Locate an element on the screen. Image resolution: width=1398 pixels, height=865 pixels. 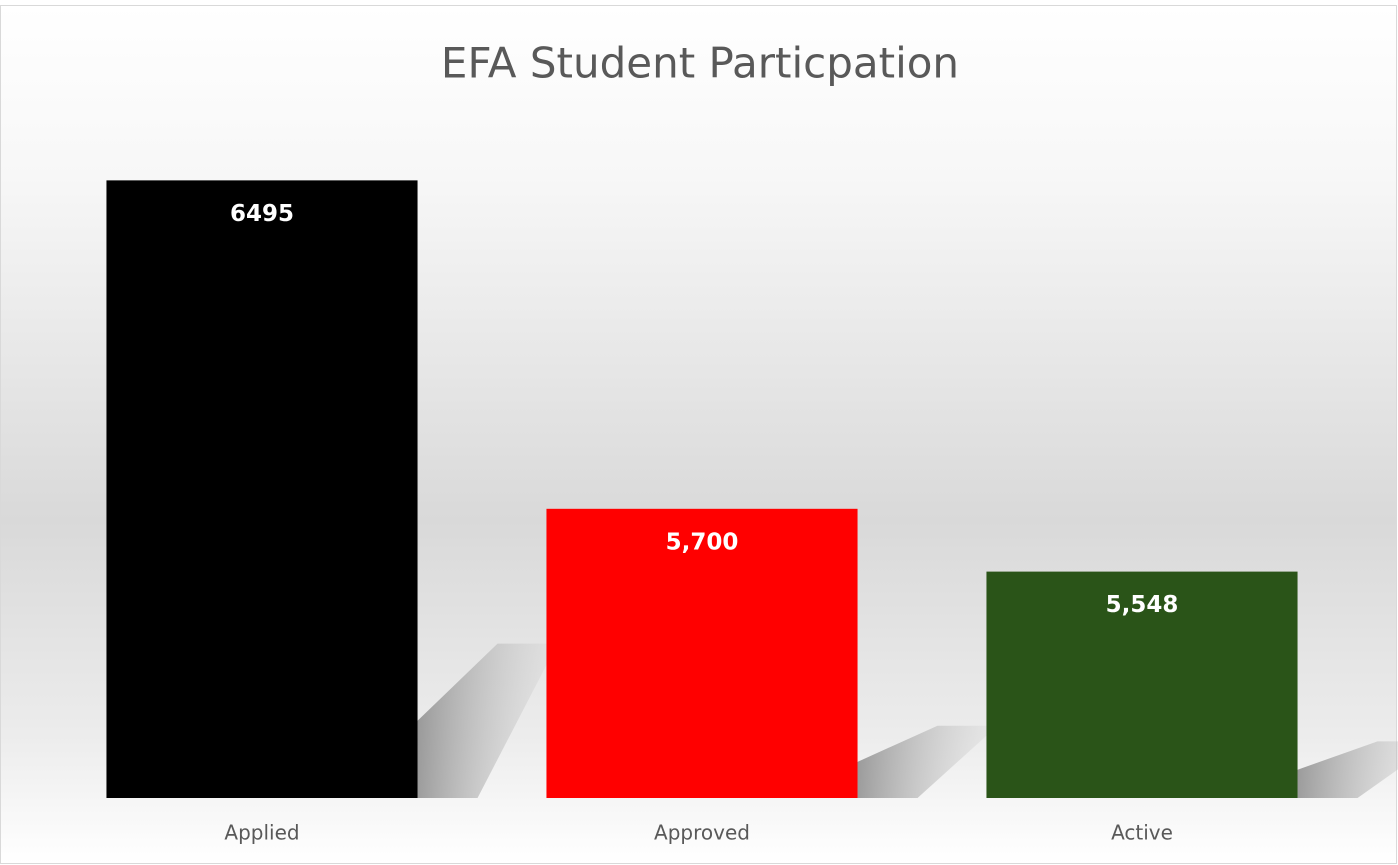
data-label: 5,700 is located at coordinates (702, 542).